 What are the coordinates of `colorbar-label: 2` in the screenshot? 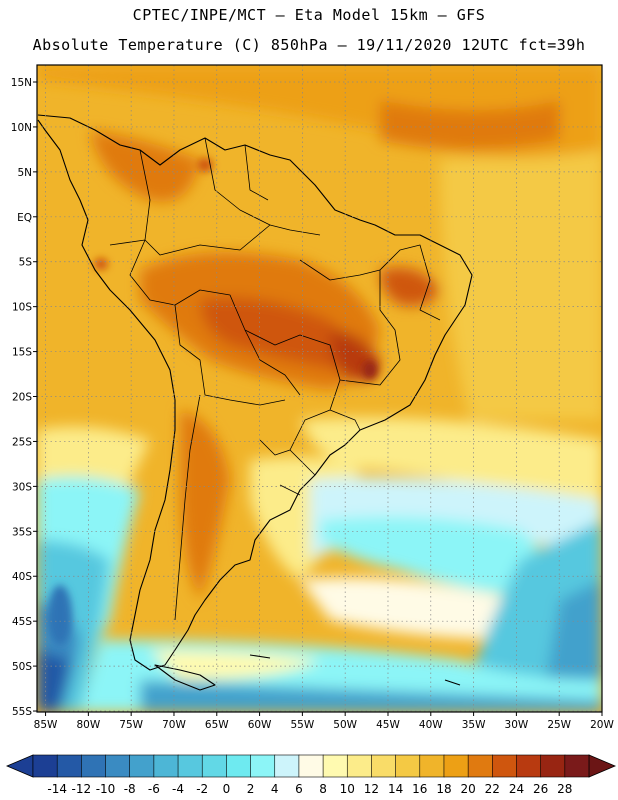 It's located at (251, 789).